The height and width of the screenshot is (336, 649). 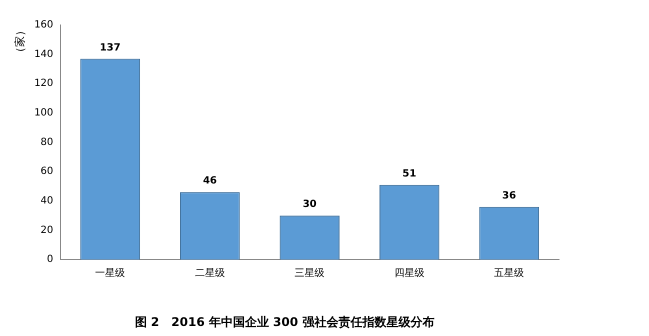 What do you see at coordinates (47, 172) in the screenshot?
I see `y-tick-label: 60` at bounding box center [47, 172].